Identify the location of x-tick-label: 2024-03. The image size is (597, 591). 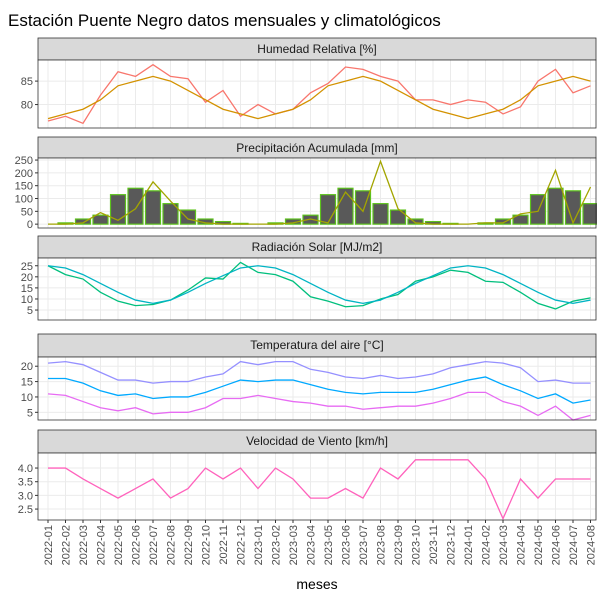
(504, 545).